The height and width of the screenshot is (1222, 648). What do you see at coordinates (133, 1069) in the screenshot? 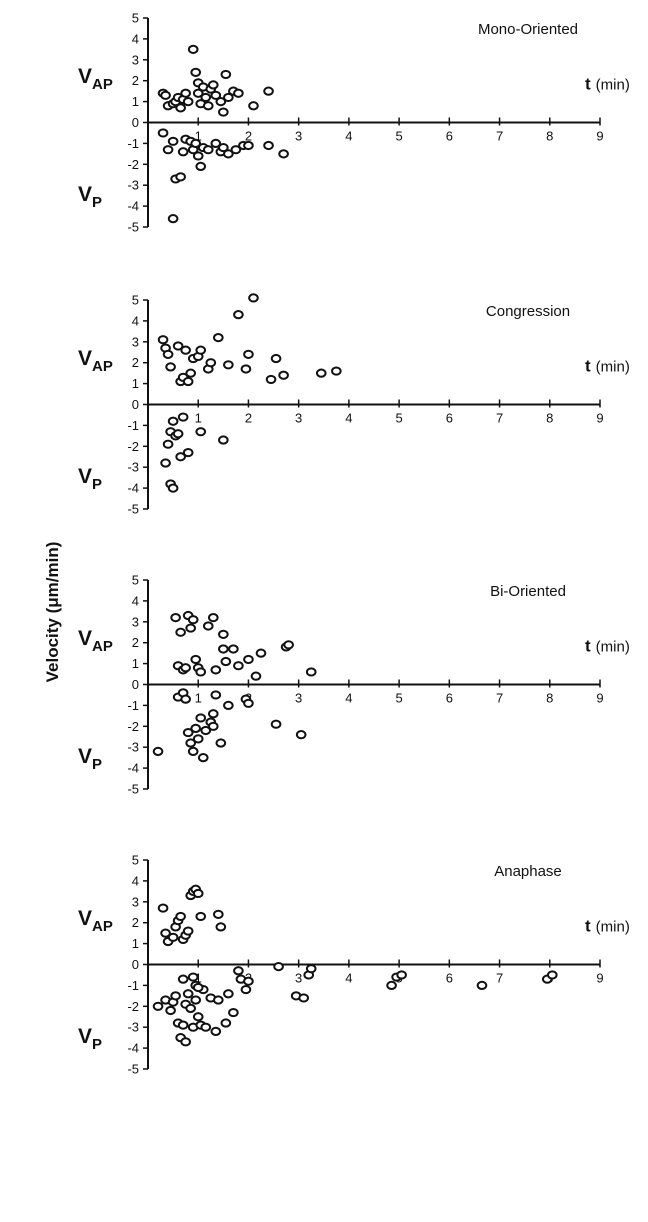
I see `y-tick-label: -5` at bounding box center [133, 1069].